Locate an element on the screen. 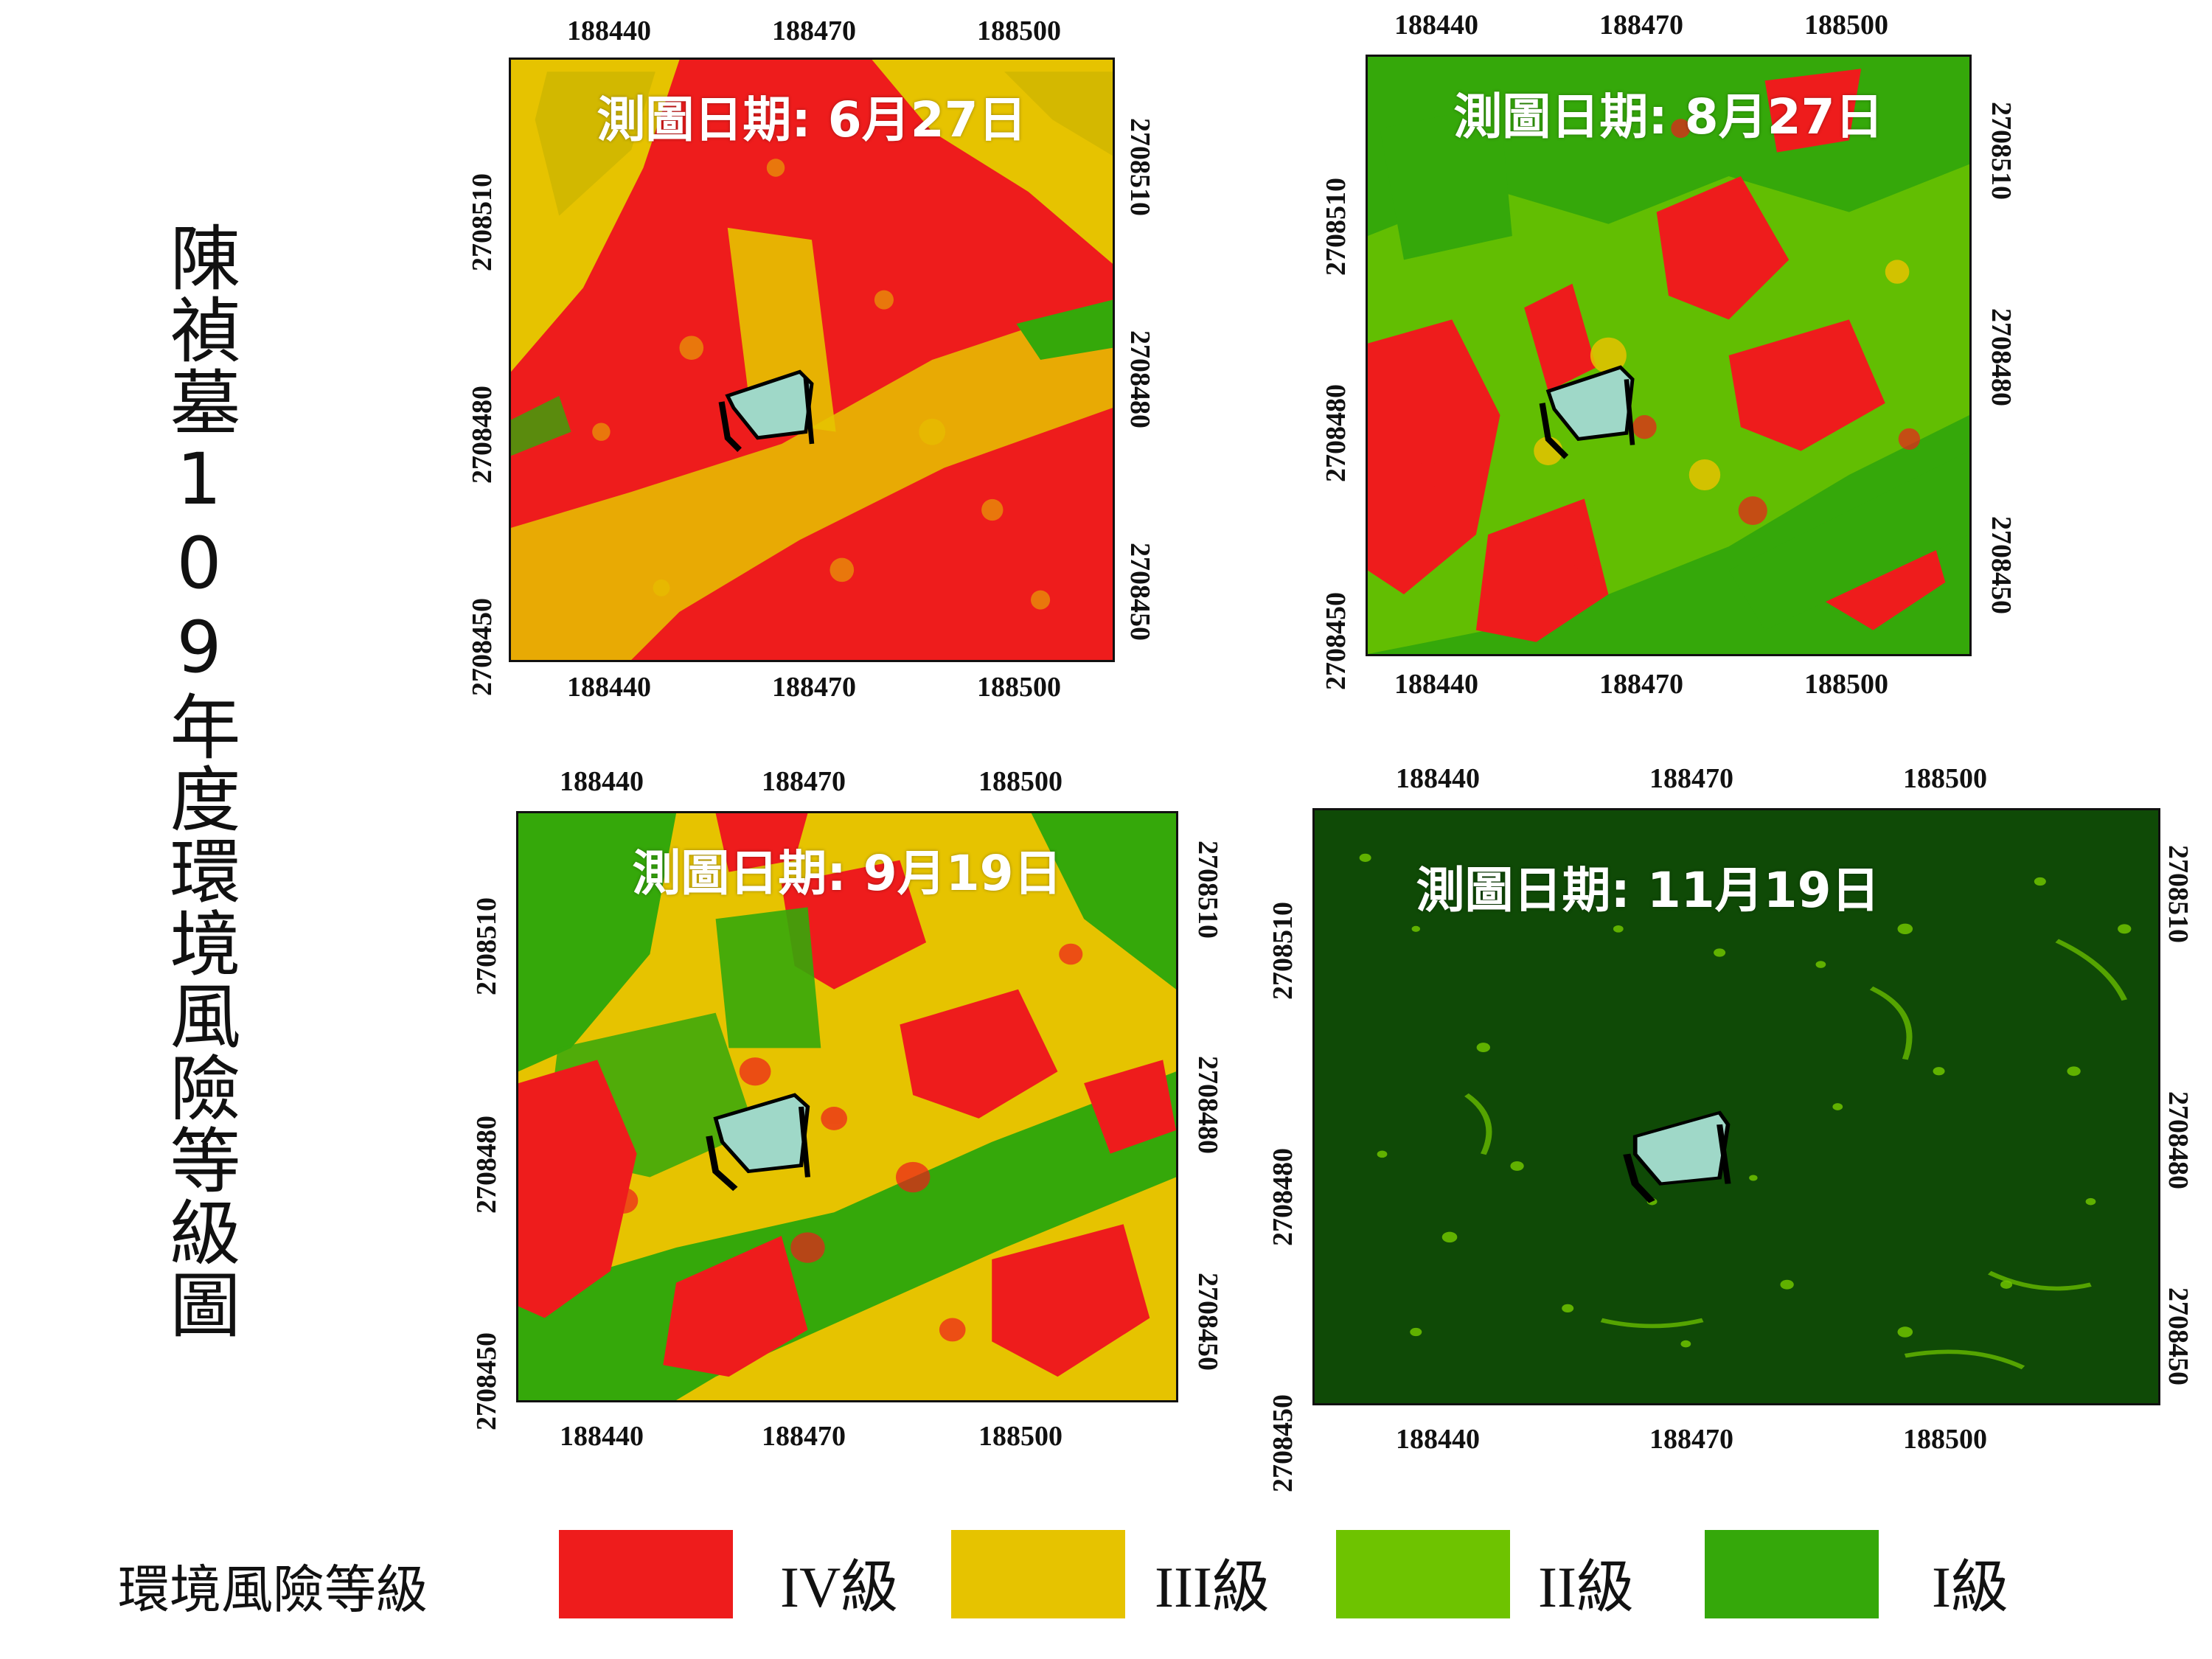  legend-label-iv: IV級 is located at coordinates (839, 1587).